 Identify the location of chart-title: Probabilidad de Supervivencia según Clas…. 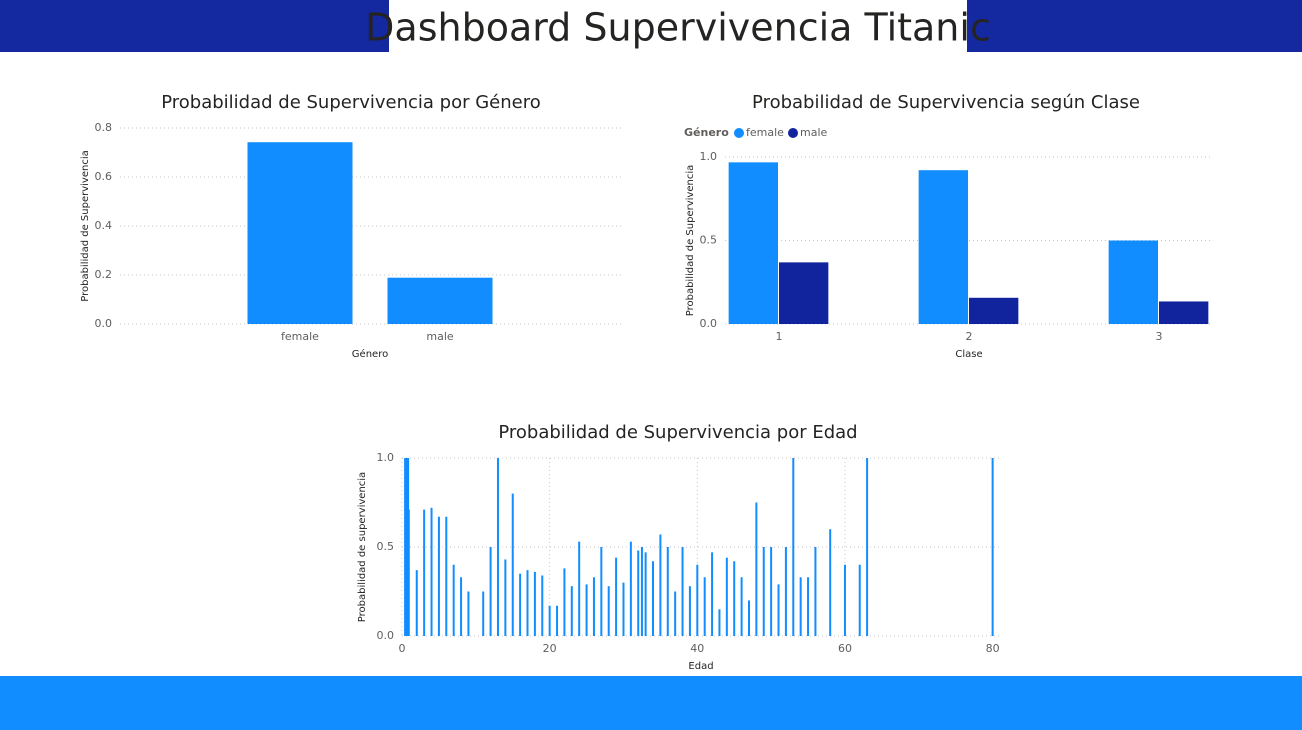
(946, 102).